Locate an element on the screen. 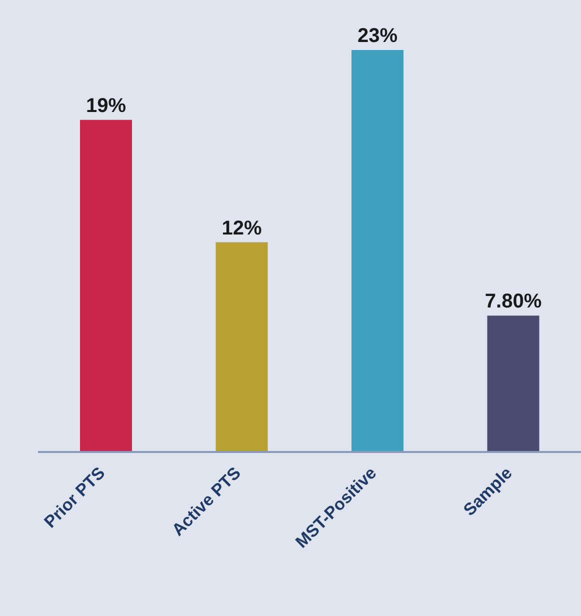 This screenshot has width=581, height=616. data-label: 12% is located at coordinates (242, 228).